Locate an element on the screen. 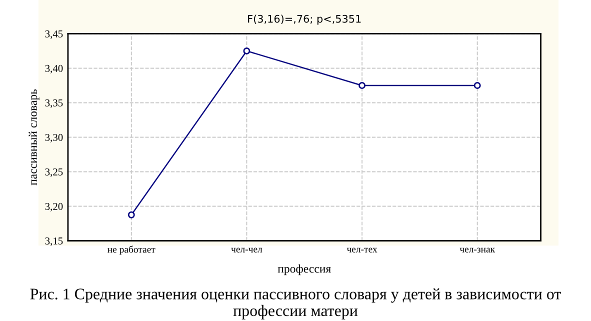  chart-title: F(3,16)=,76; p<,5351 is located at coordinates (304, 19).